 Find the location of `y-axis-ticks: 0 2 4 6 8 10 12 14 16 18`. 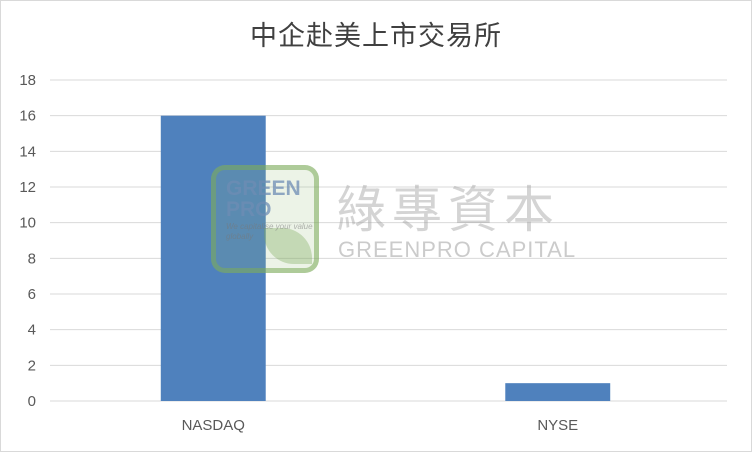

y-axis-ticks: 0 2 4 6 8 10 12 14 16 18 is located at coordinates (27, 241).